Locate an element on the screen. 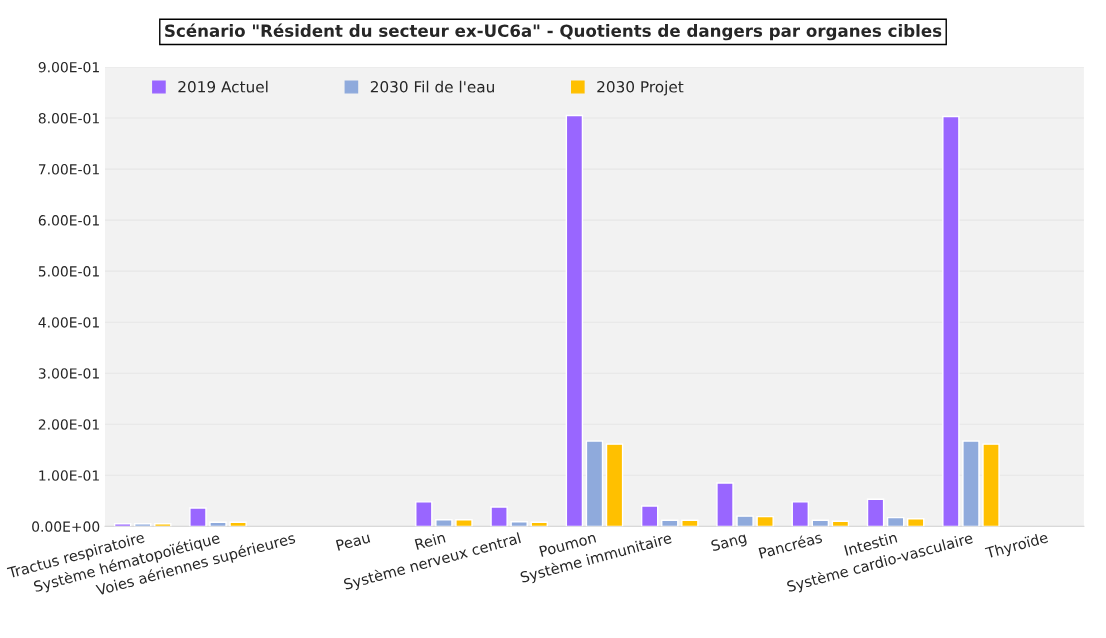  x-tick-label: Sang is located at coordinates (729, 543).